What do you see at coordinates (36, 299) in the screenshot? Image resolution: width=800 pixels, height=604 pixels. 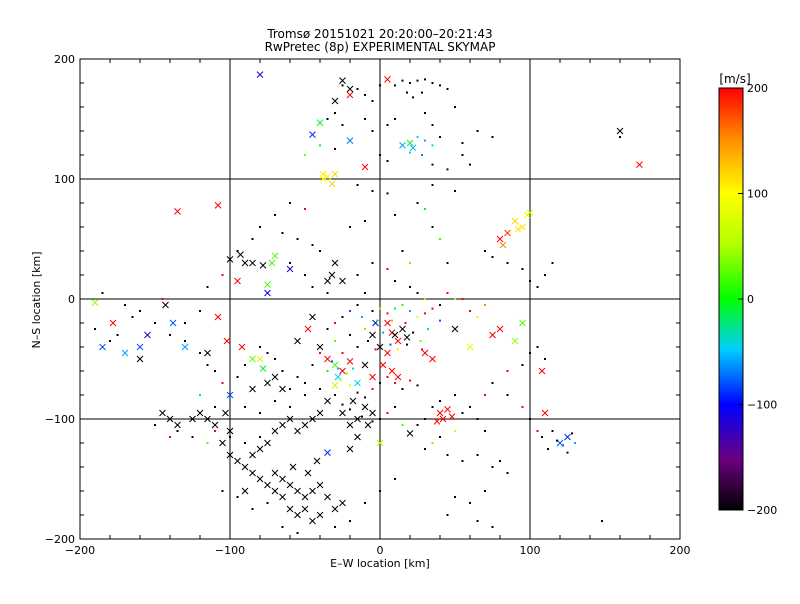 I see `y-axis-label: N–S location [km]` at bounding box center [36, 299].